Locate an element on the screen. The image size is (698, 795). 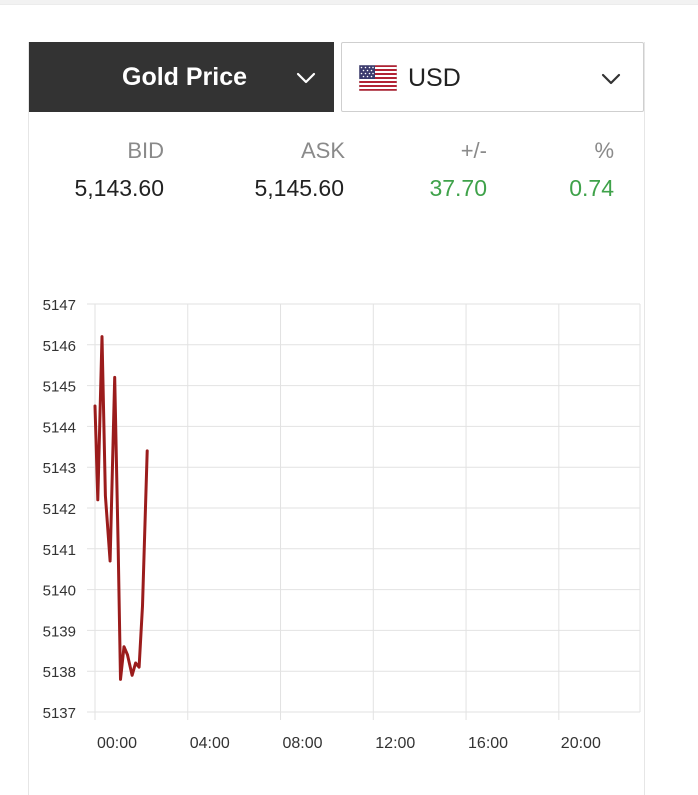
x-tick-label: 20:00 is located at coordinates (581, 743).